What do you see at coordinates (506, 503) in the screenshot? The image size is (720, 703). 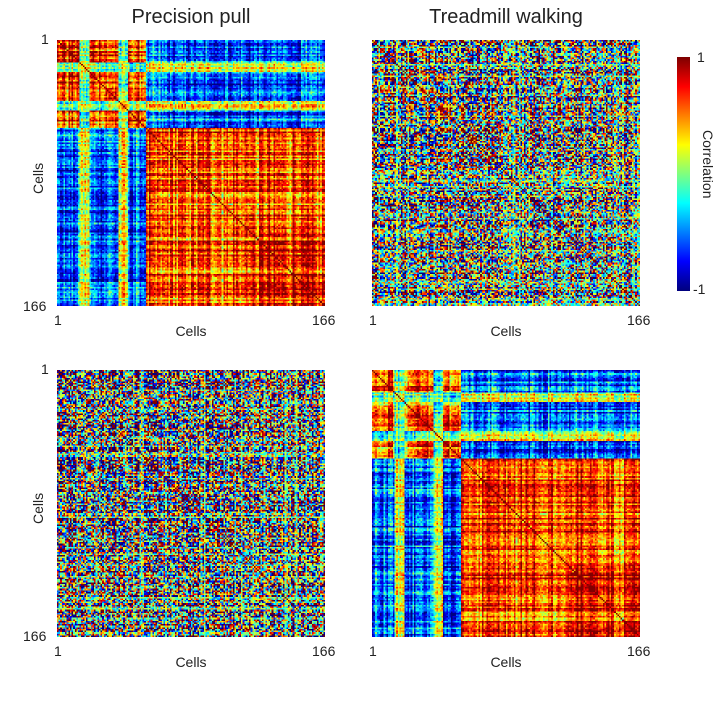 I see `heatmap-treadmill-walking-bottom` at bounding box center [506, 503].